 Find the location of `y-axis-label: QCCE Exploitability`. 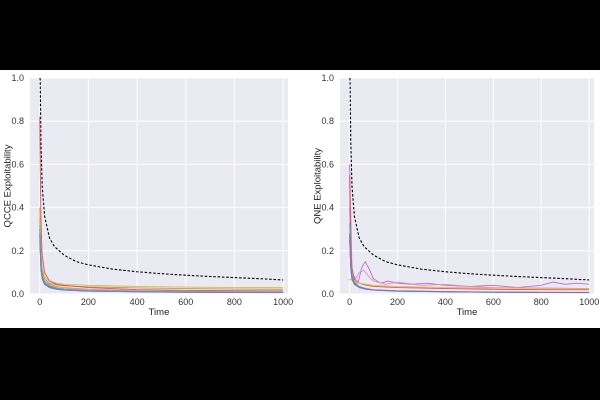

y-axis-label: QCCE Exploitability is located at coordinates (8, 185).